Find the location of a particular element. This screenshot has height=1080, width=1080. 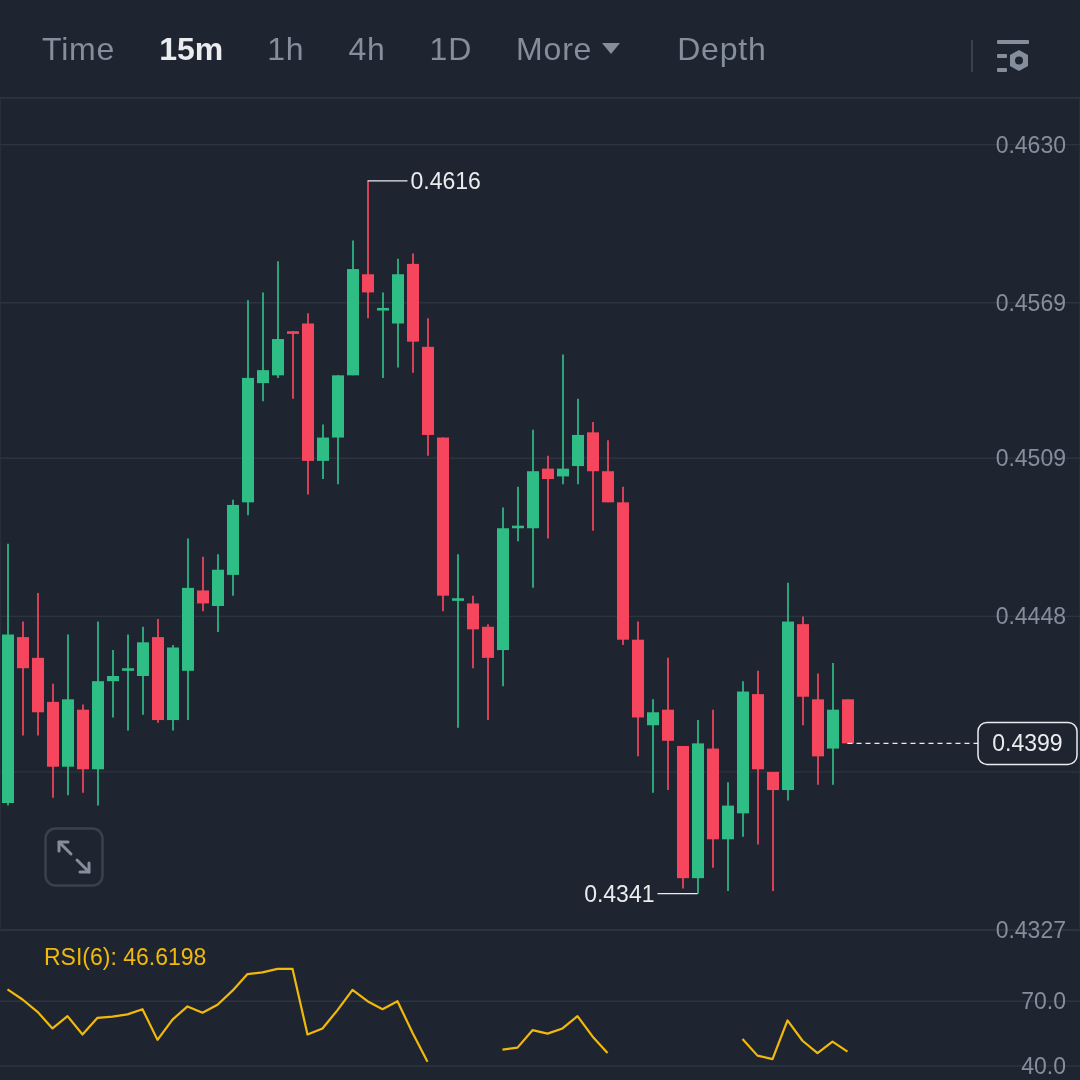

y-tick-label: 0.4509 is located at coordinates (1030, 458).